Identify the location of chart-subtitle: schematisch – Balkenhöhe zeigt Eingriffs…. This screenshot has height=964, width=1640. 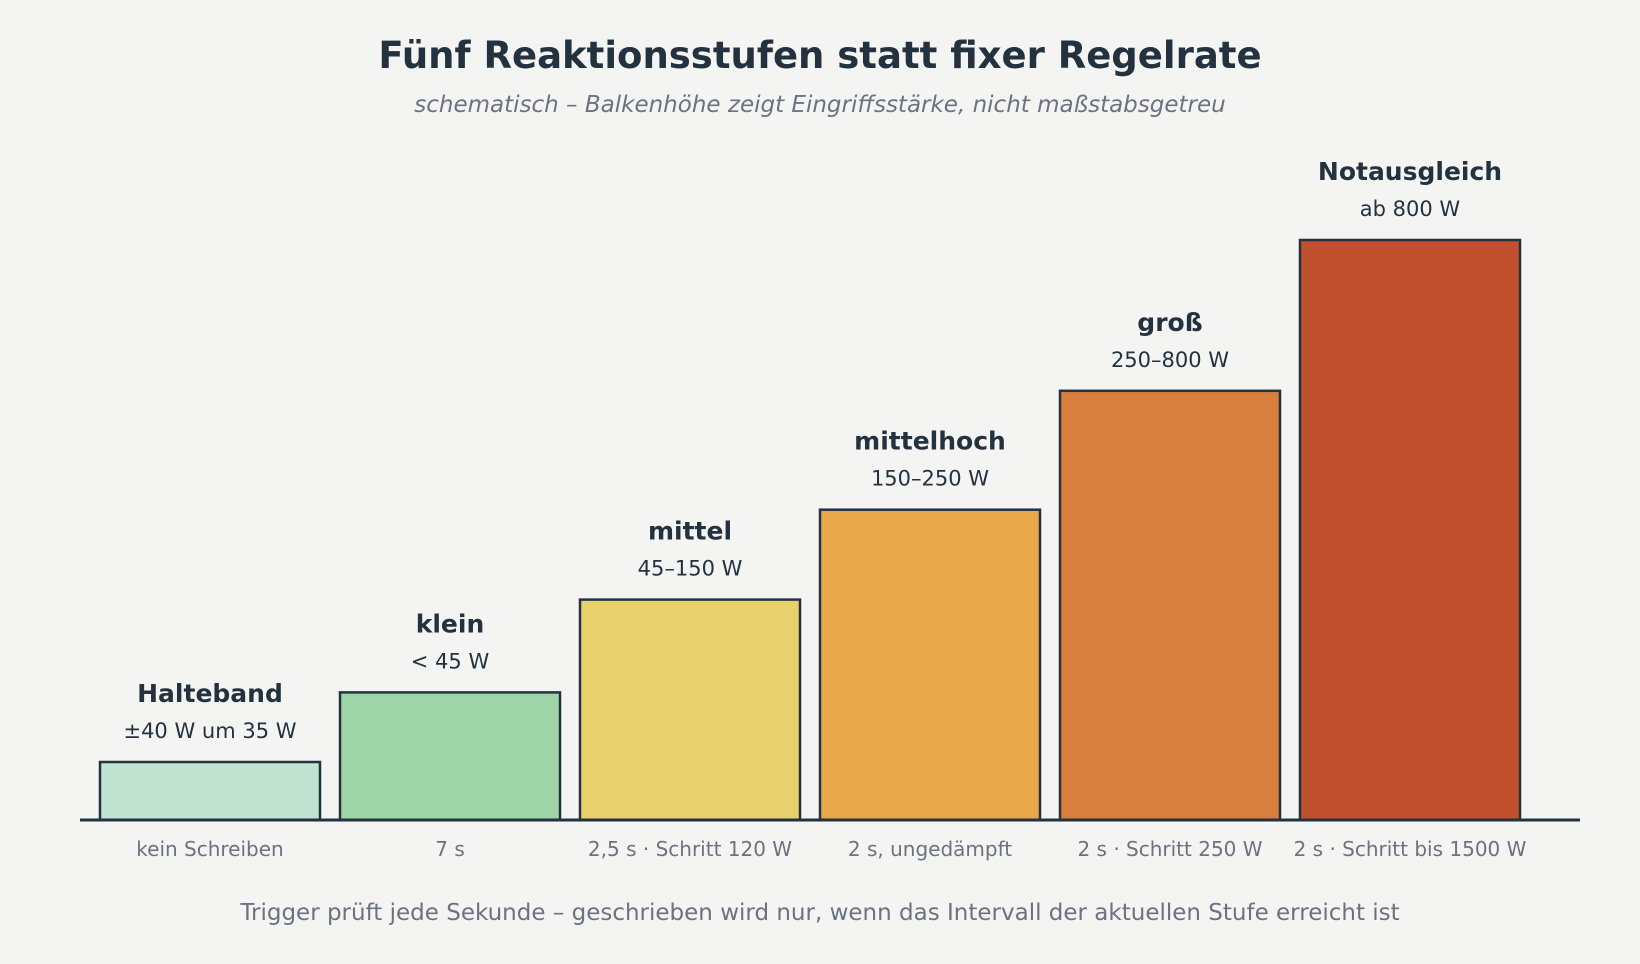
(819, 105).